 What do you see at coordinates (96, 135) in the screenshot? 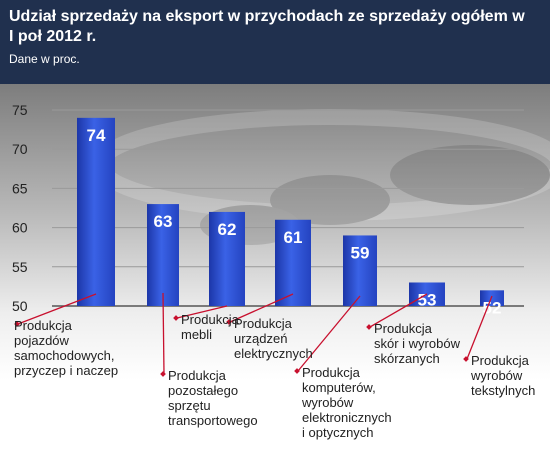
I see `bar-value-label: 74` at bounding box center [96, 135].